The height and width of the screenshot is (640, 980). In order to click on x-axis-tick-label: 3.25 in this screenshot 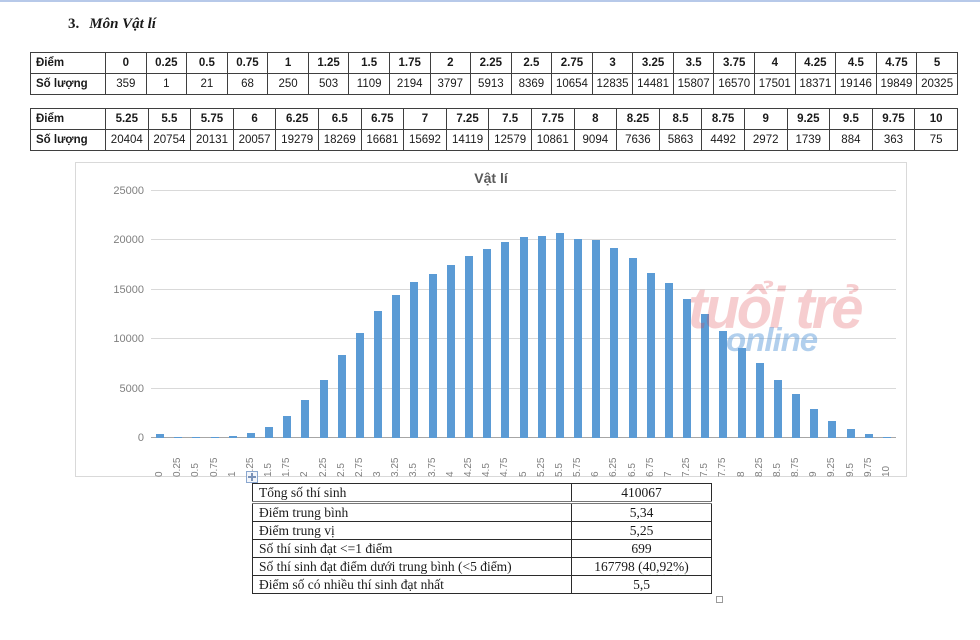, I will do `click(396, 467)`.